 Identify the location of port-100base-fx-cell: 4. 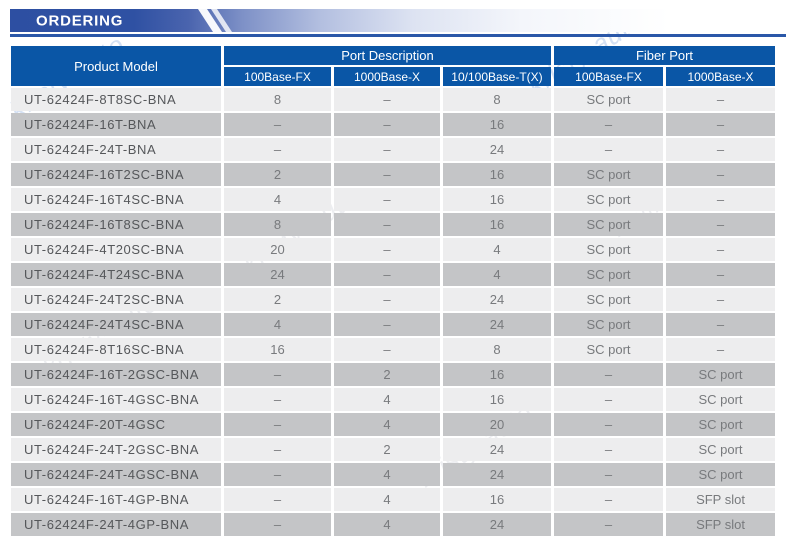
(277, 199).